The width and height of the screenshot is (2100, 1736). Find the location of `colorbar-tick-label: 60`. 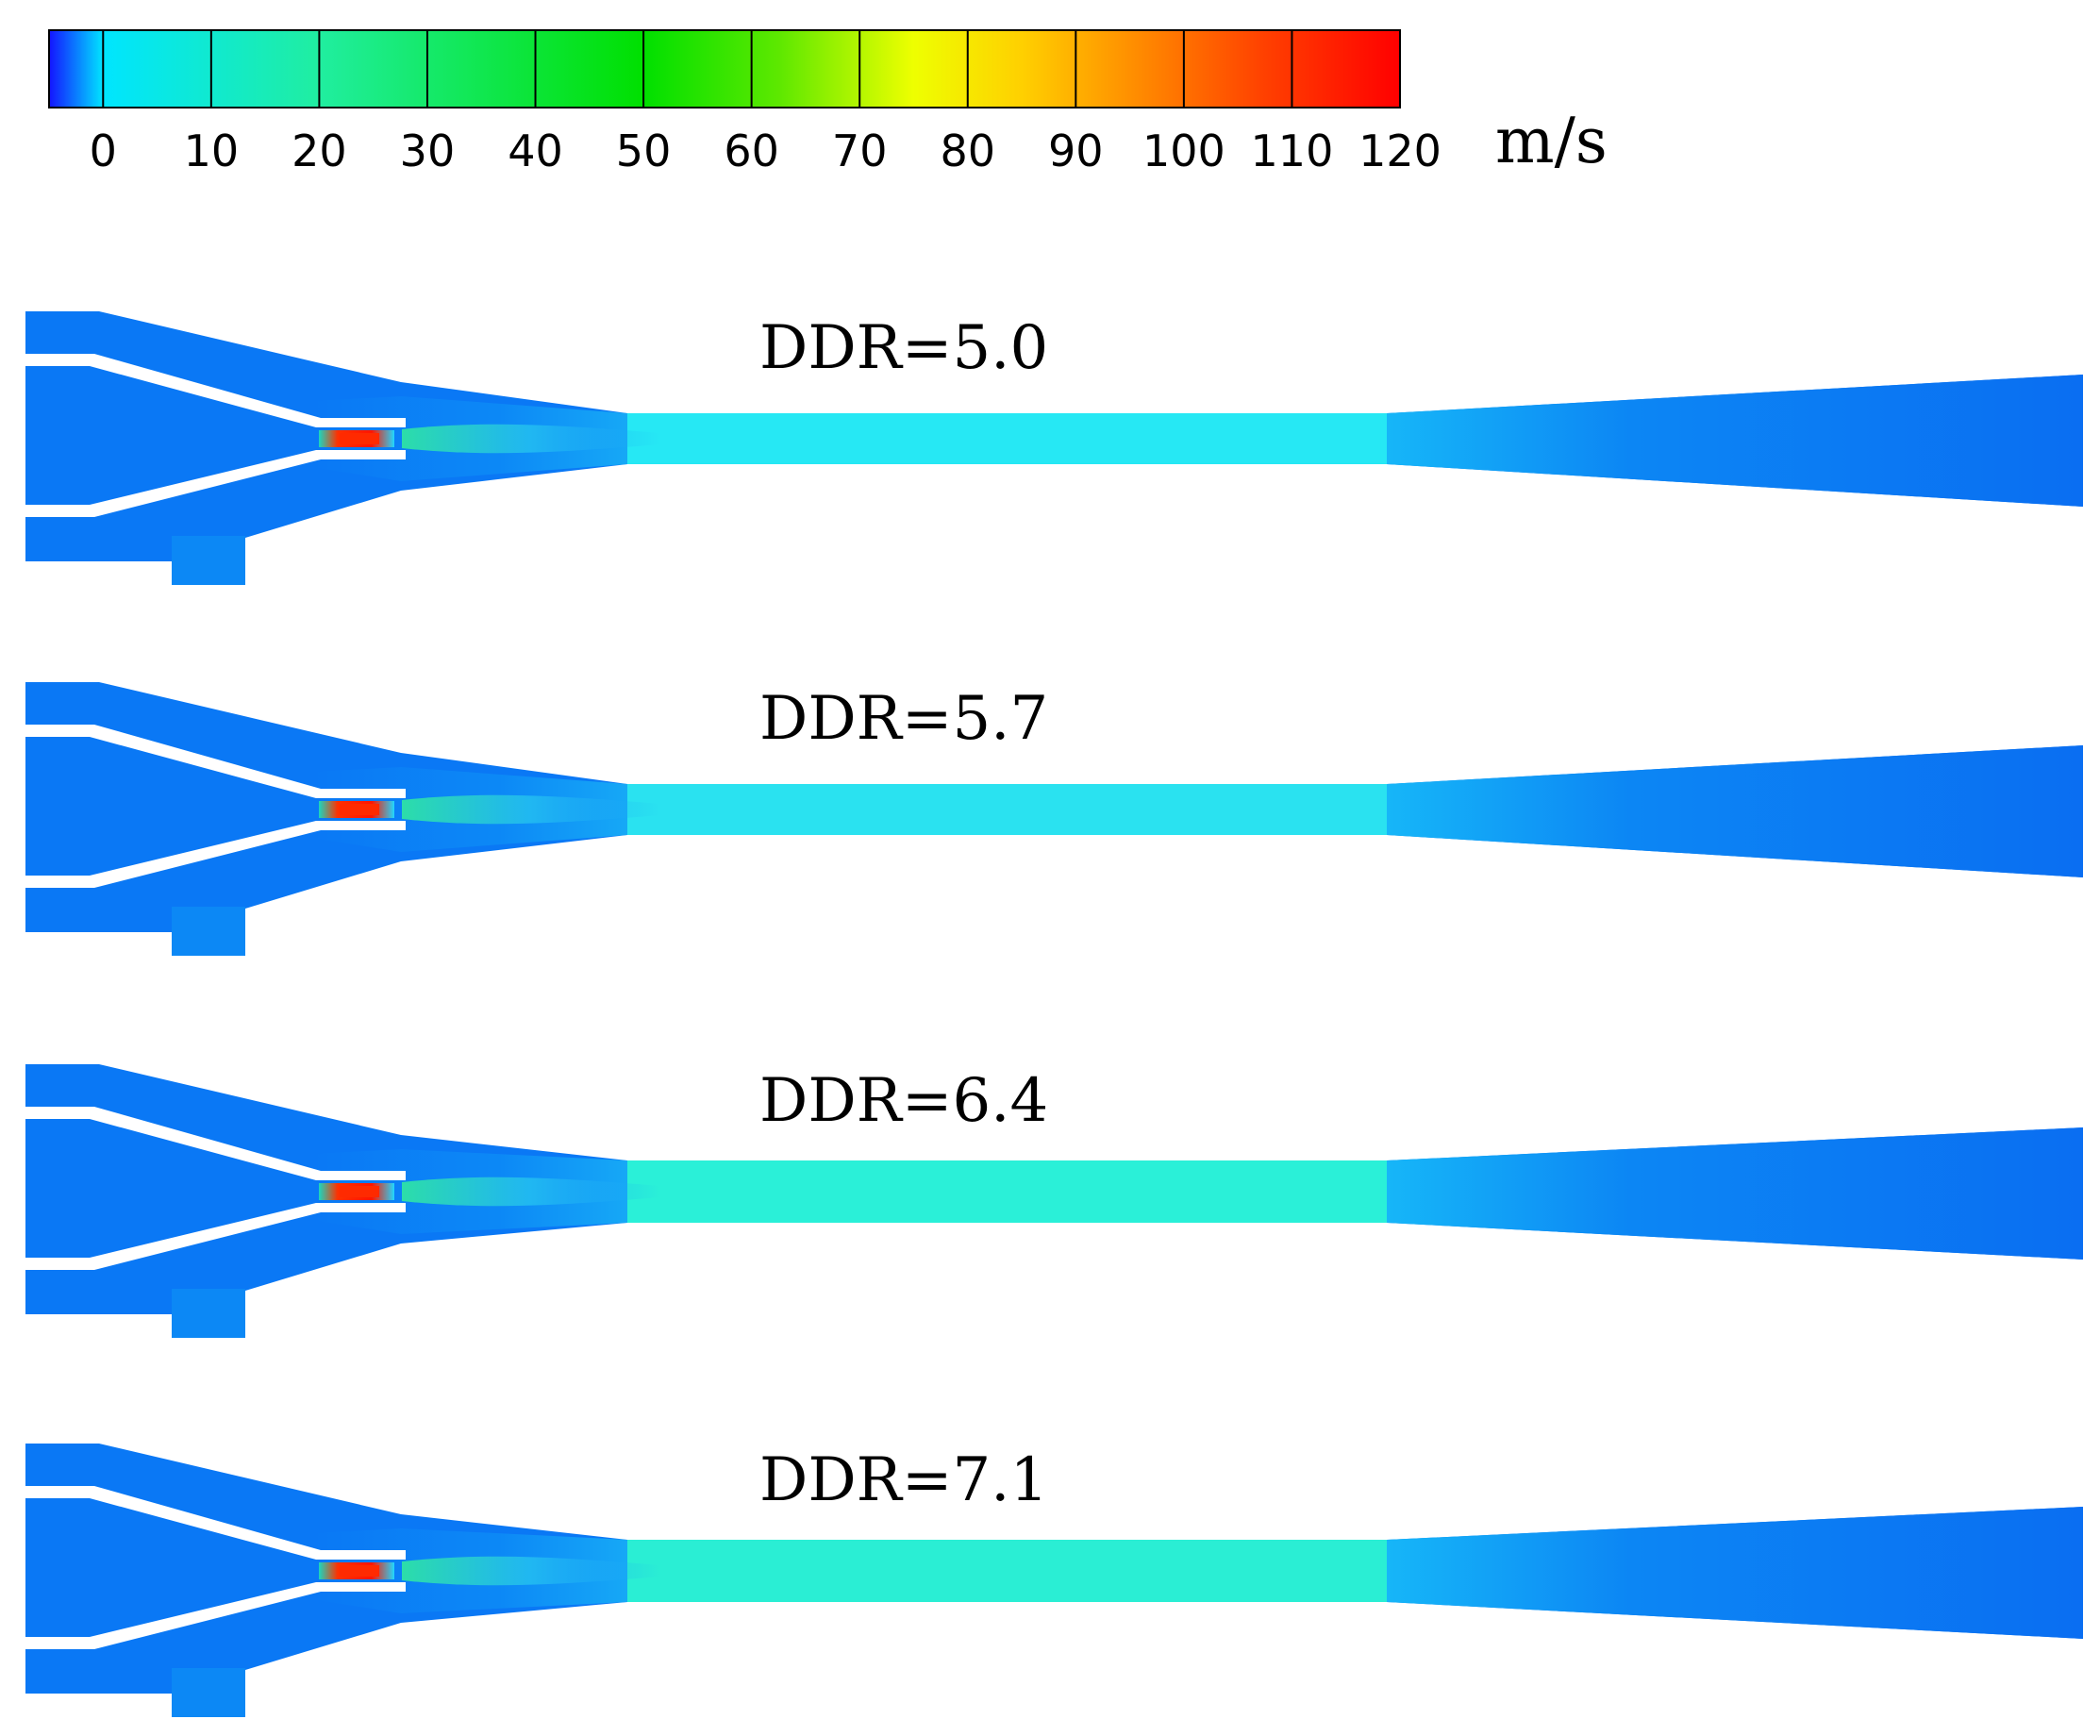

colorbar-tick-label: 60 is located at coordinates (751, 150).